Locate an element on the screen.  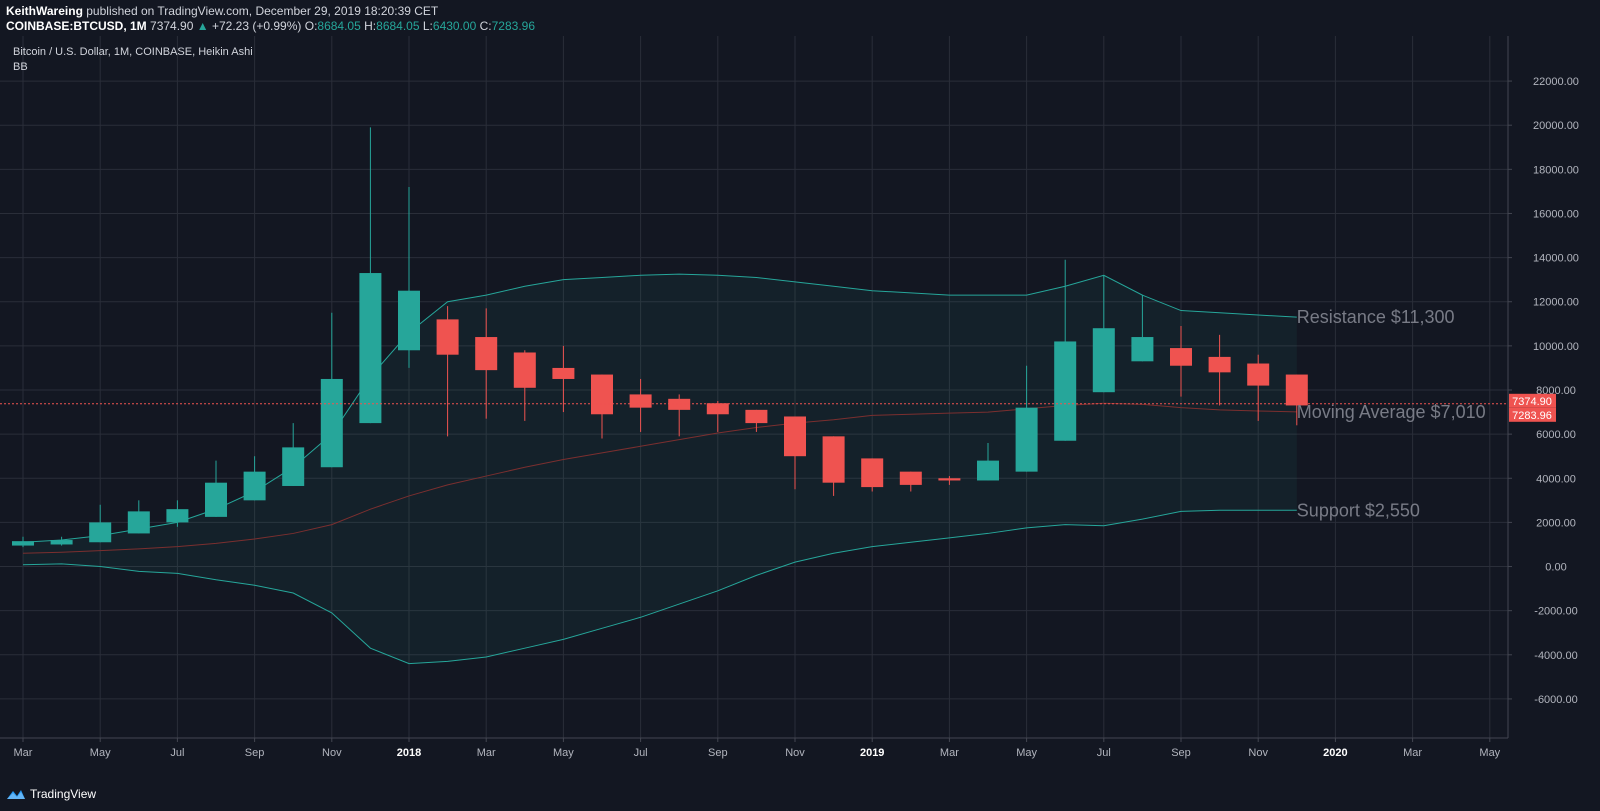
y-tick-label: 22000.00 is located at coordinates (1556, 82).